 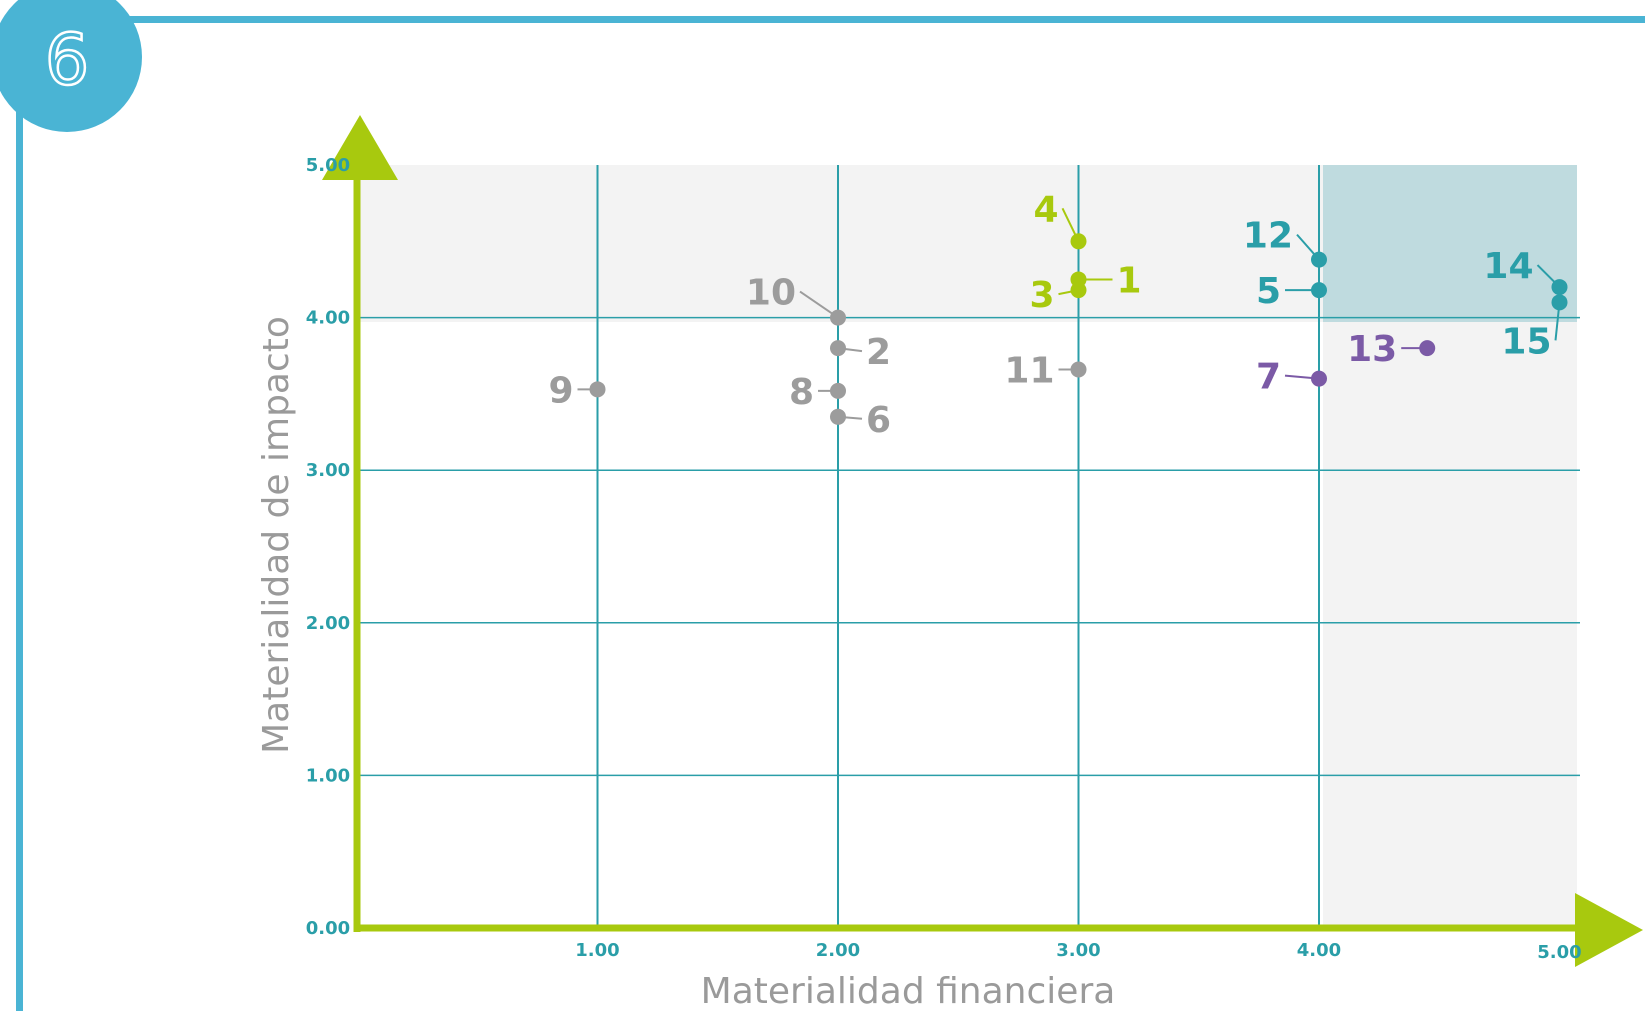 What do you see at coordinates (1268, 377) in the screenshot?
I see `data-point-label: 7` at bounding box center [1268, 377].